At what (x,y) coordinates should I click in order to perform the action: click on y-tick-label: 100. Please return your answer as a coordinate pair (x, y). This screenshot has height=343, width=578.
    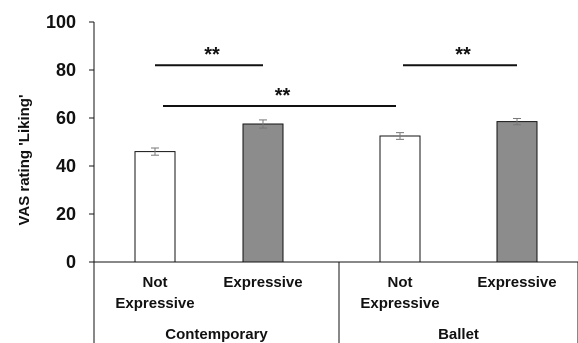
    Looking at the image, I should click on (61, 22).